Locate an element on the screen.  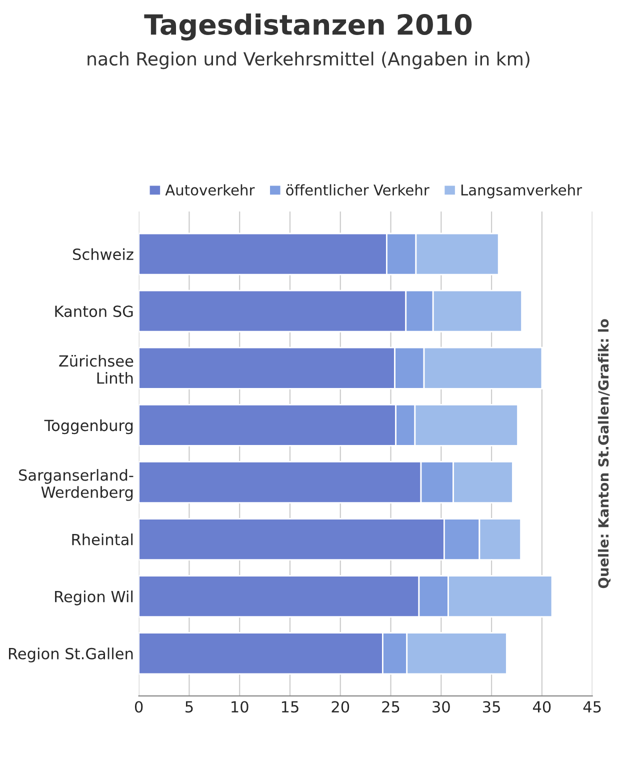
chart-title: Tagesdistanzen 2010 is located at coordinates (308, 27).